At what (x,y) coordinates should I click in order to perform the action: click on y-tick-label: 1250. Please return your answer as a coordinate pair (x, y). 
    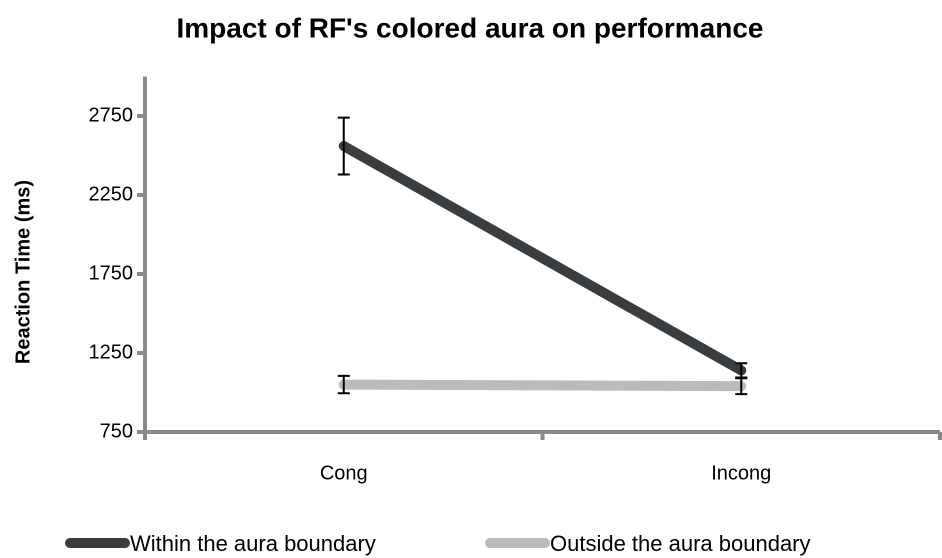
    Looking at the image, I should click on (111, 352).